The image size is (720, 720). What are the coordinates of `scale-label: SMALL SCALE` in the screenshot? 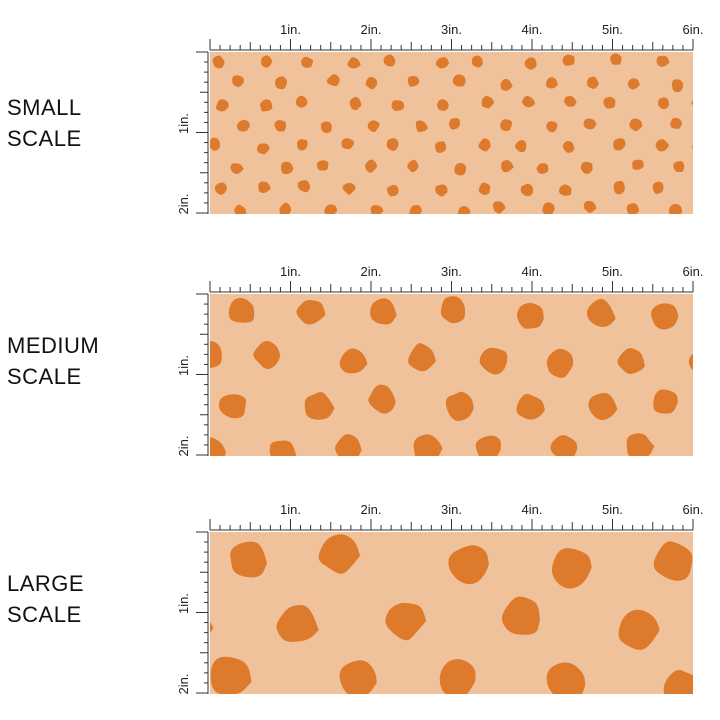 It's located at (87, 123).